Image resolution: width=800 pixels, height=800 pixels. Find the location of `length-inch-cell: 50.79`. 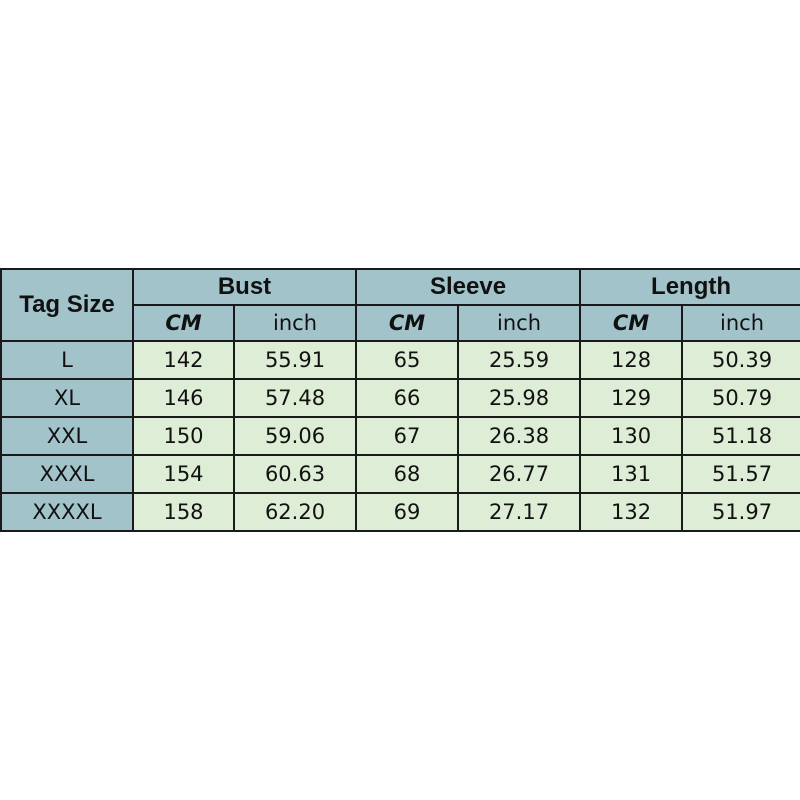

length-inch-cell: 50.79 is located at coordinates (740, 398).